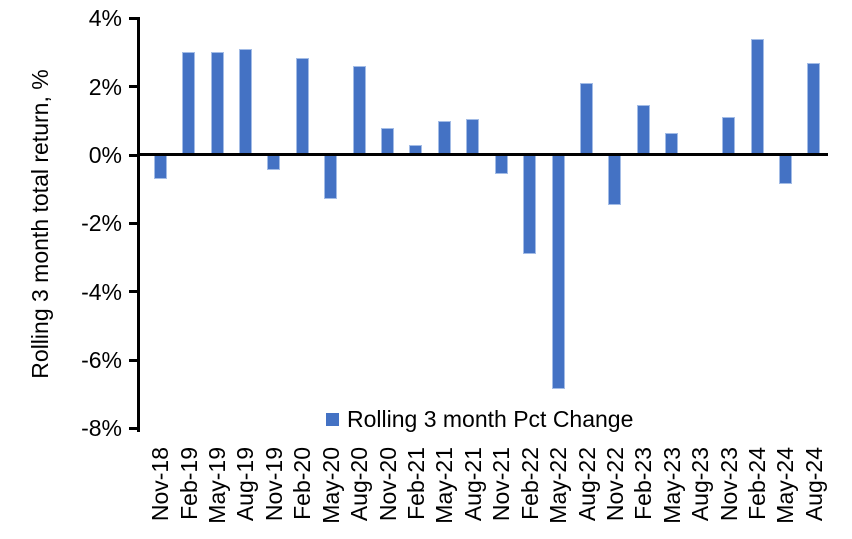 The width and height of the screenshot is (852, 539). I want to click on x-tick-label: Nov-20, so click(387, 484).